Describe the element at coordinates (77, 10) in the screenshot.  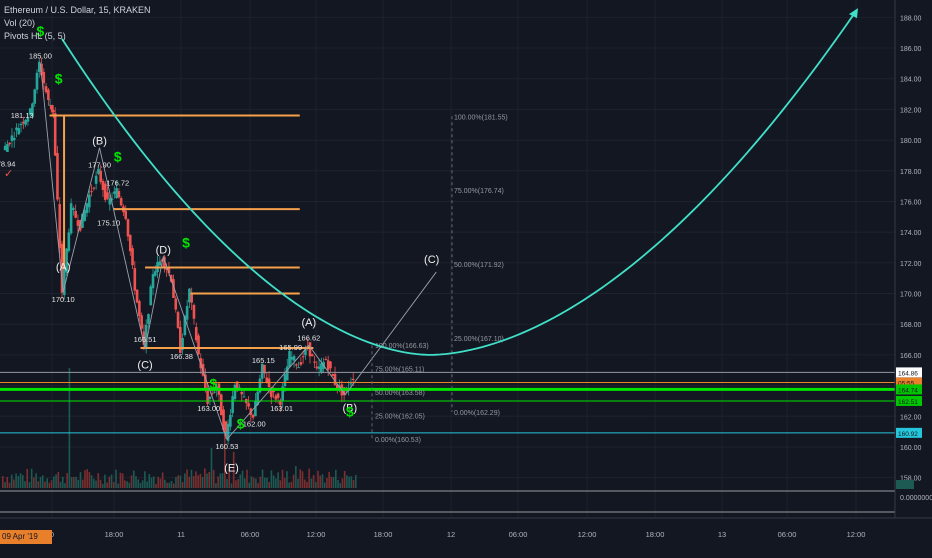
I see `symbol-title: Ethereum / U.S. Dollar, 15, KRAKEN` at that location.